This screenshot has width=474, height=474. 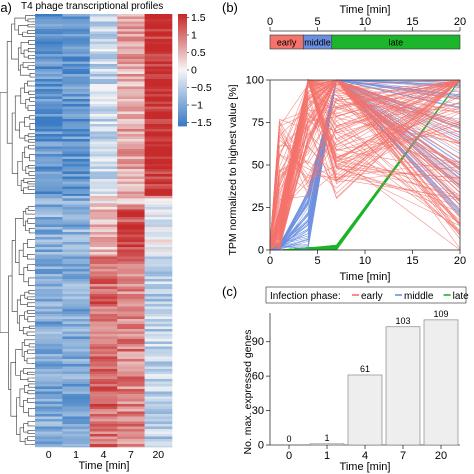 What do you see at coordinates (104, 466) in the screenshot?
I see `heatmap-x-label: Time [min]` at bounding box center [104, 466].